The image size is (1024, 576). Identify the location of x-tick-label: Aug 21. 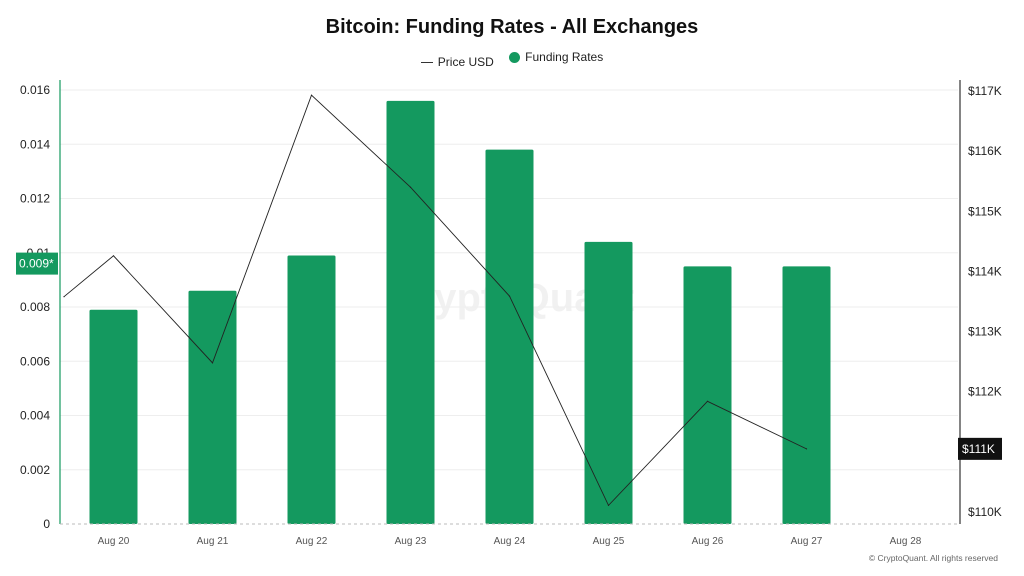
(213, 541).